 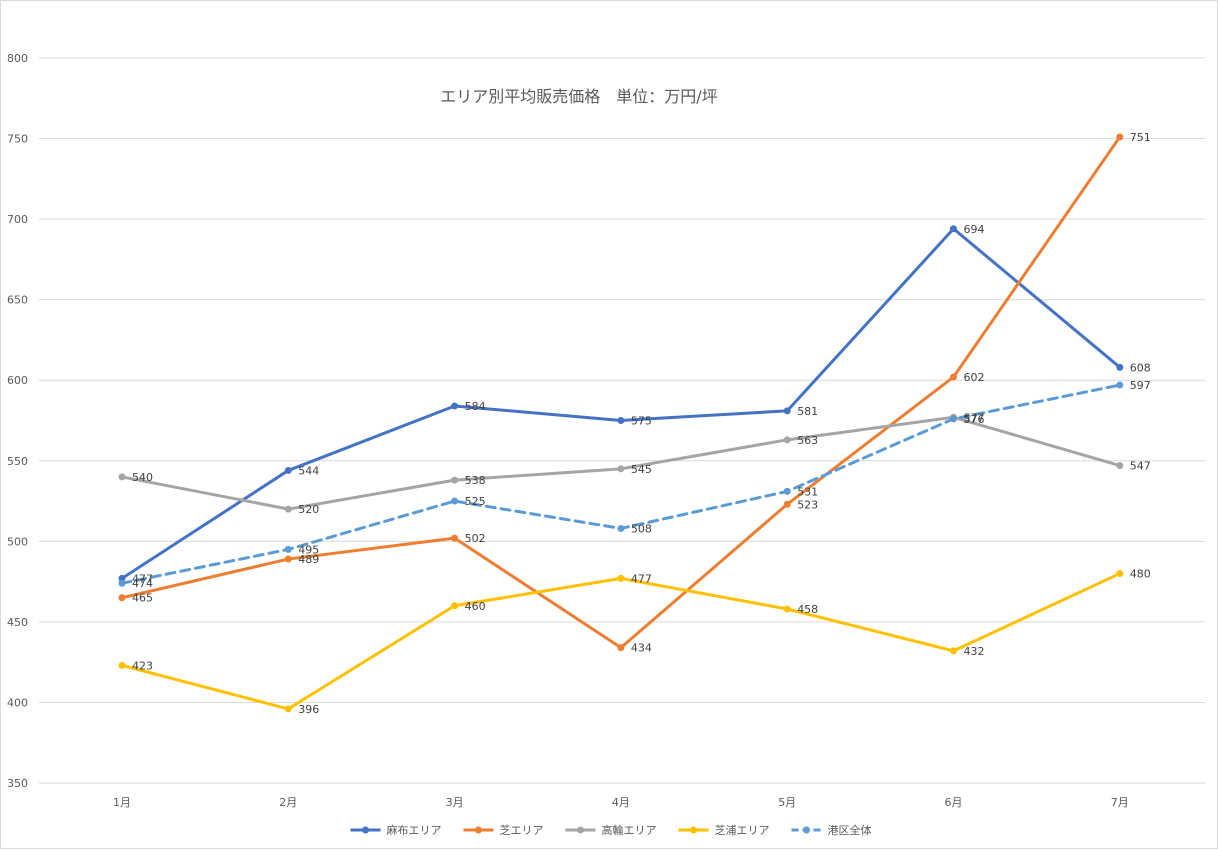 I want to click on data-label: 751, so click(x=1140, y=137).